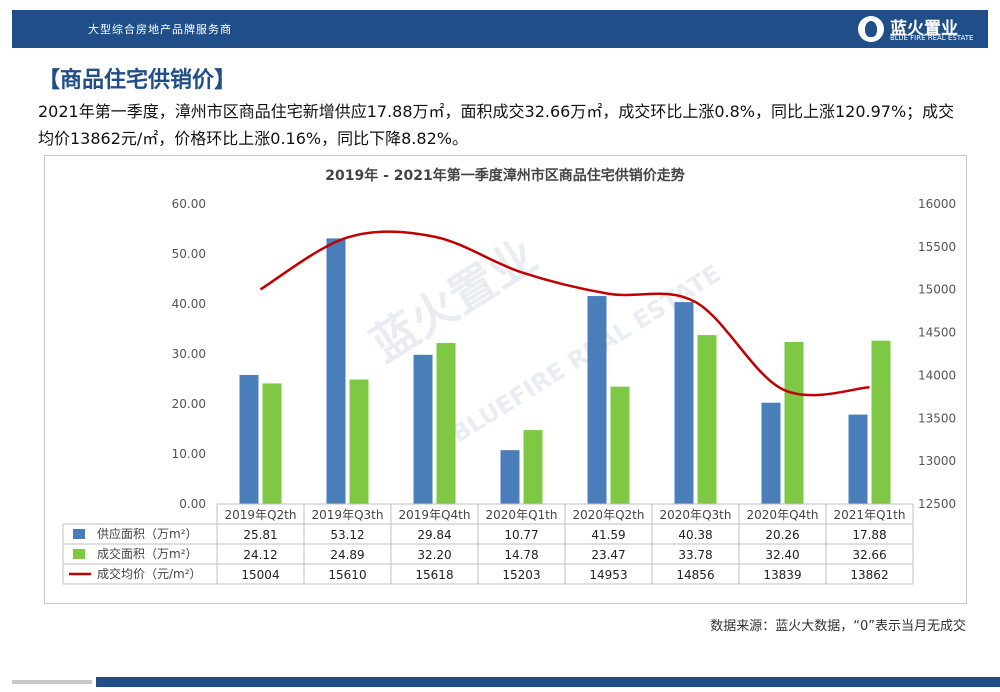 This screenshot has width=1000, height=692. Describe the element at coordinates (189, 354) in the screenshot. I see `y-left-tick-label: 30.00` at that location.